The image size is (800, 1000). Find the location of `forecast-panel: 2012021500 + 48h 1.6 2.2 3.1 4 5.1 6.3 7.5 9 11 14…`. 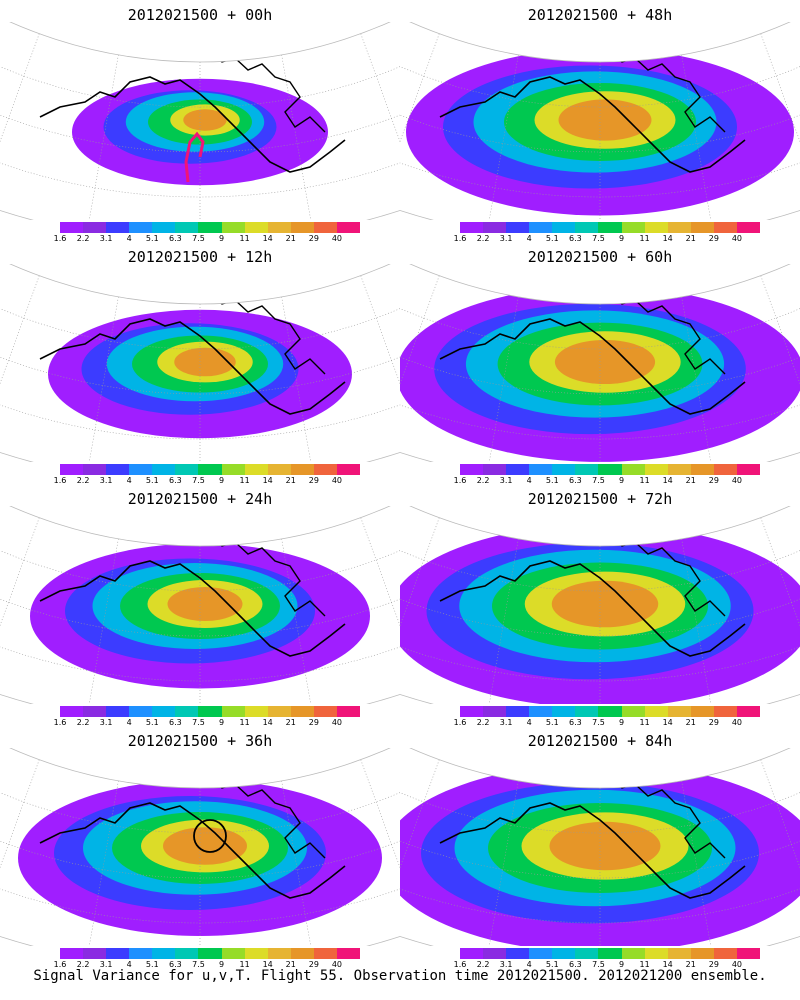

forecast-panel: 2012021500 + 48h 1.6 2.2 3.1 4 5.1 6.3 7.5 9 11 14… is located at coordinates (600, 122).